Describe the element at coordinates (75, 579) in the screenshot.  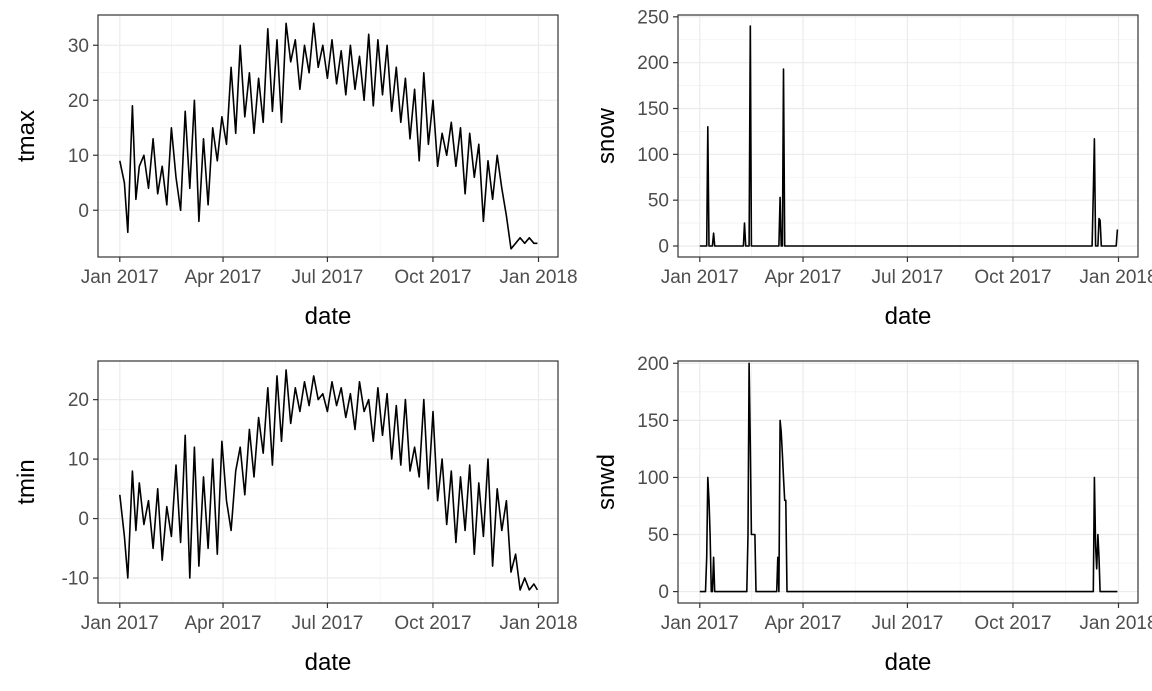
I see `y-tick-label-10: -10` at that location.